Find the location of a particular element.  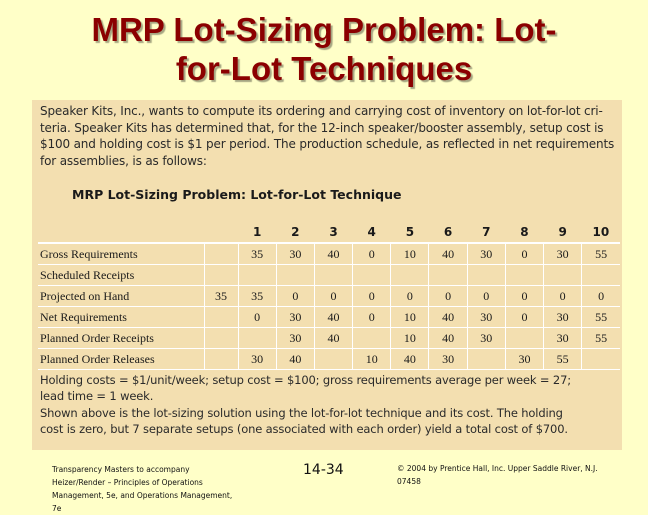

period-header: 8 is located at coordinates (524, 233).